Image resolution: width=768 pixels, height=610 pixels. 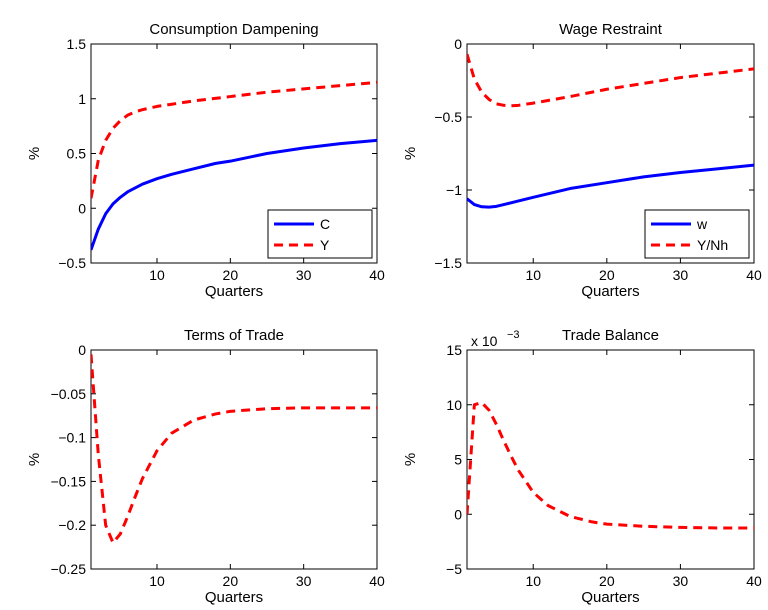 I want to click on legend-label: Y/Nh, so click(x=712, y=245).